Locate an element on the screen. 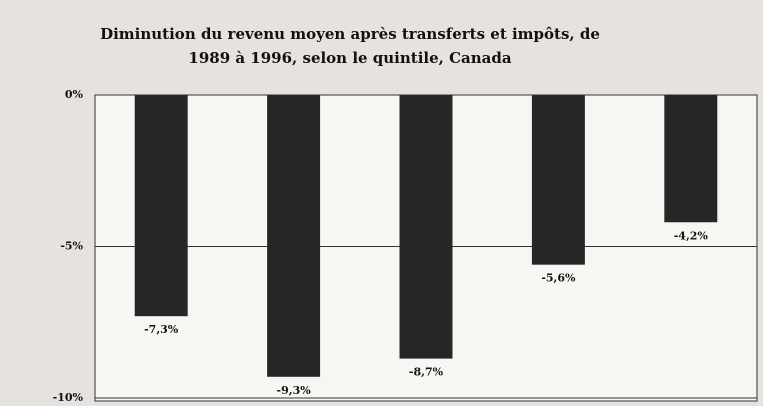  value-label: -8,7% is located at coordinates (426, 372).